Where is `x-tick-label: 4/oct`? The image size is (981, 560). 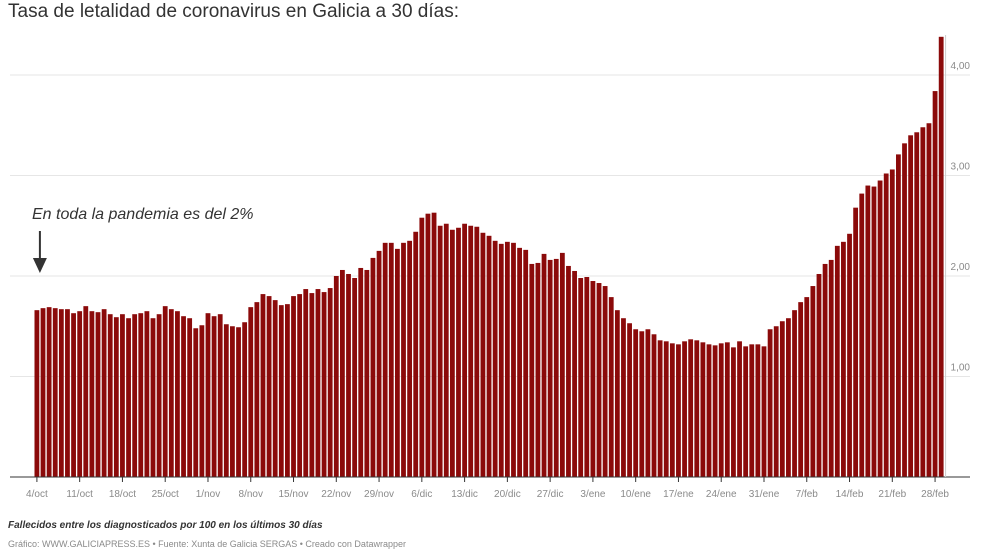
x-tick-label: 4/oct is located at coordinates (37, 494).